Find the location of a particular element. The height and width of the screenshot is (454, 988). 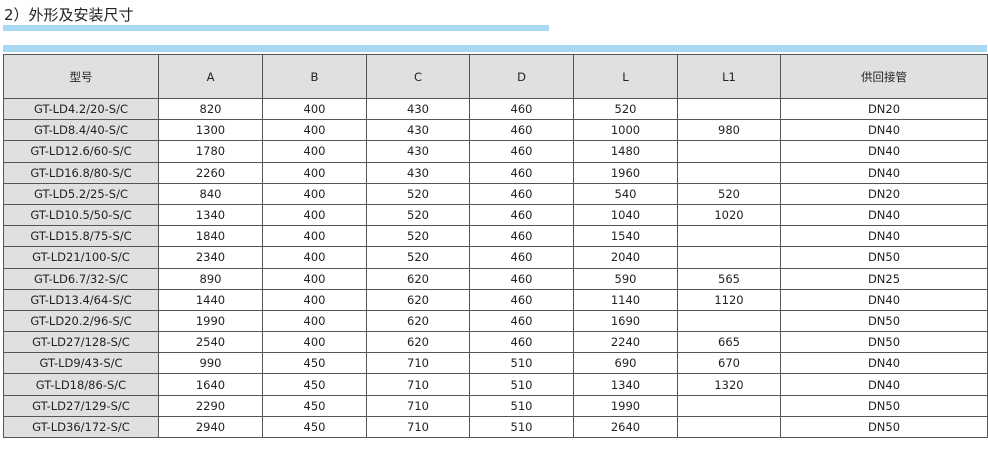

table-row: GT-LD27/129-S/C 2290 450 710 510 1990 DN50 is located at coordinates (495, 405).